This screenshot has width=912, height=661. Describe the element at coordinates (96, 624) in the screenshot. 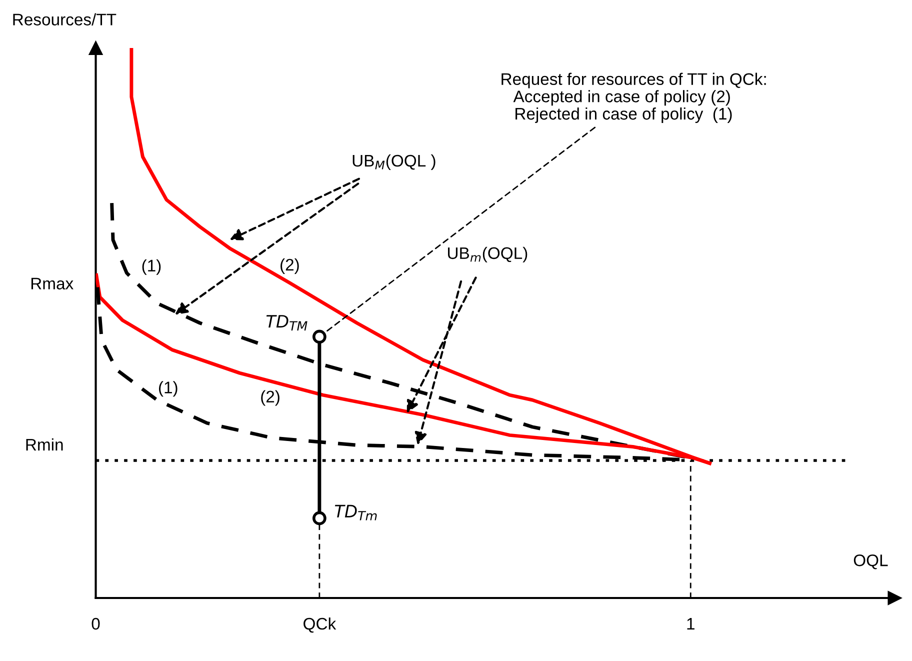

I see `x-tick-label: 0` at that location.